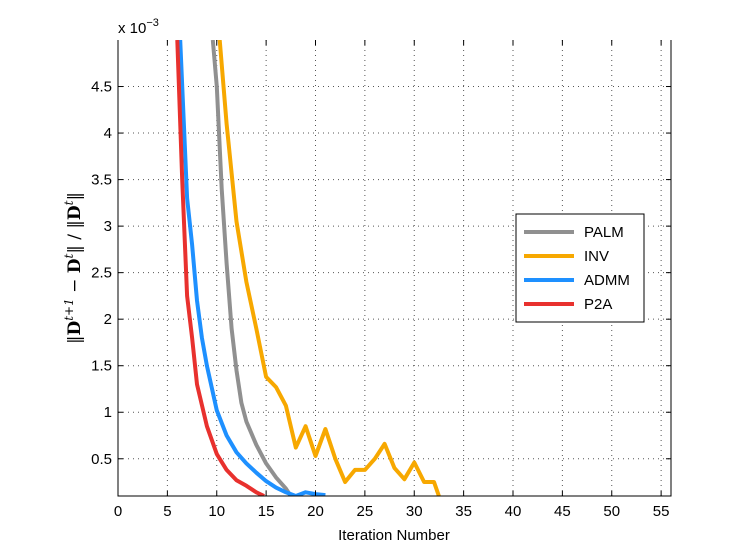 This screenshot has width=742, height=559. Describe the element at coordinates (108, 319) in the screenshot. I see `y-tick-label: 2` at that location.